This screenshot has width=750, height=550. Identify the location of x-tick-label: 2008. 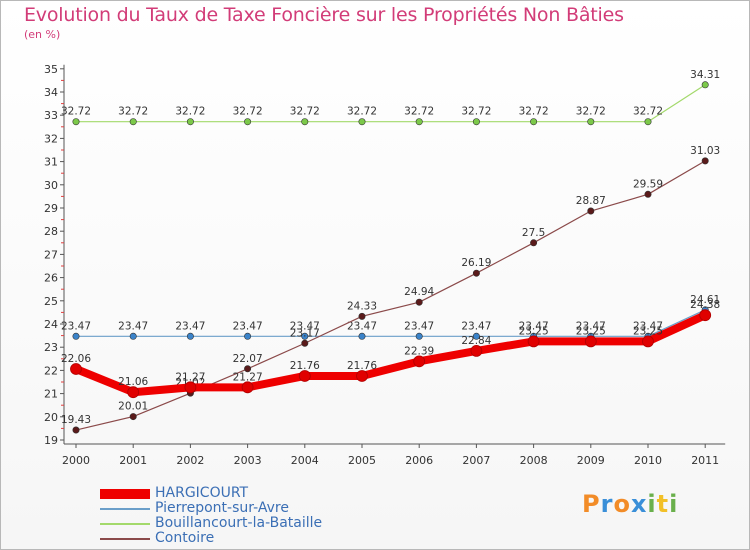
(534, 460).